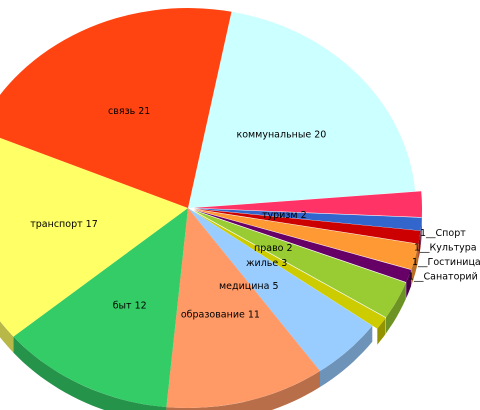  I want to click on data-label-obrazovanie: образование 11, so click(220, 314).